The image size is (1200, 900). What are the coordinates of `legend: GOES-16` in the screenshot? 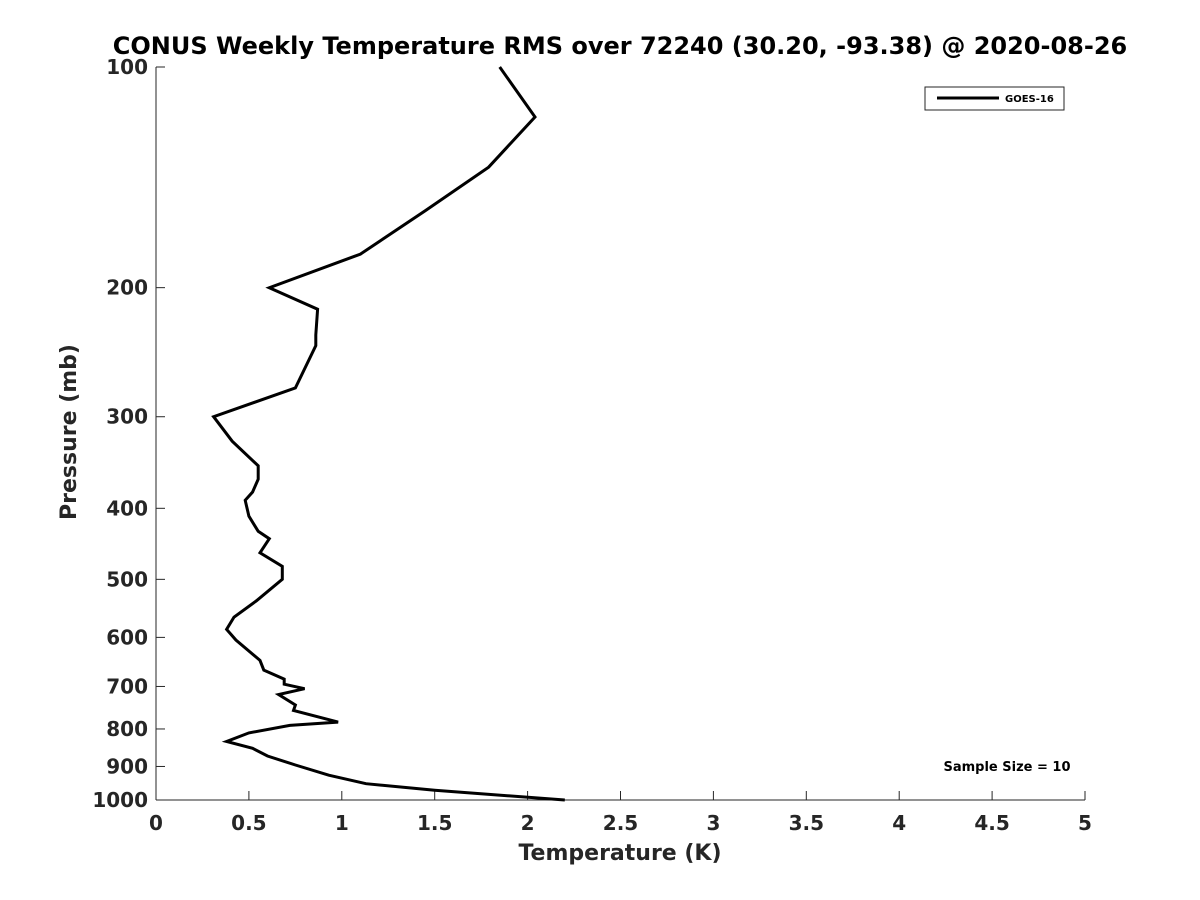 It's located at (994, 98).